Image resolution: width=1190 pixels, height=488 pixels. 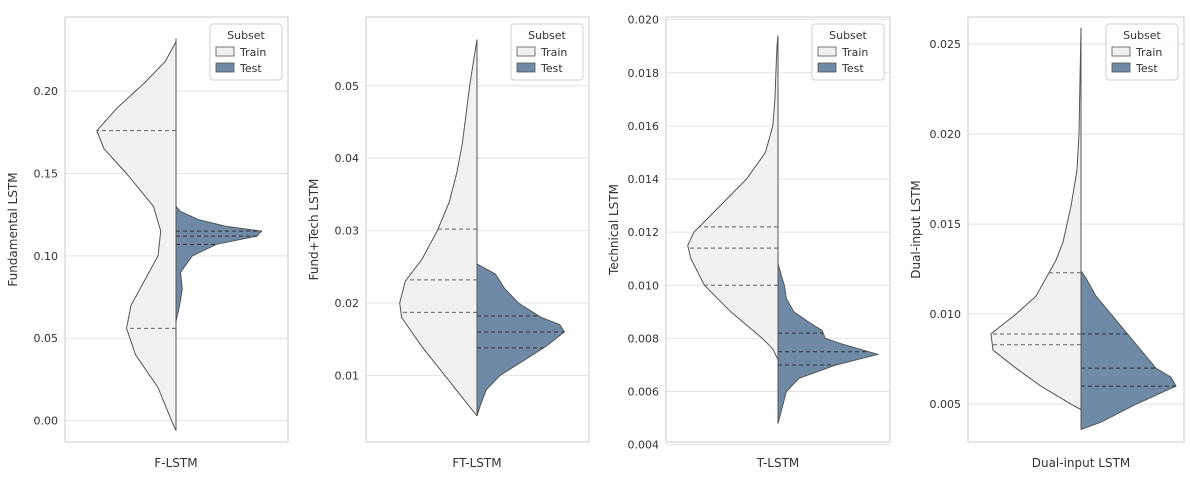 I want to click on y-tick-label: 0.008, so click(x=644, y=338).